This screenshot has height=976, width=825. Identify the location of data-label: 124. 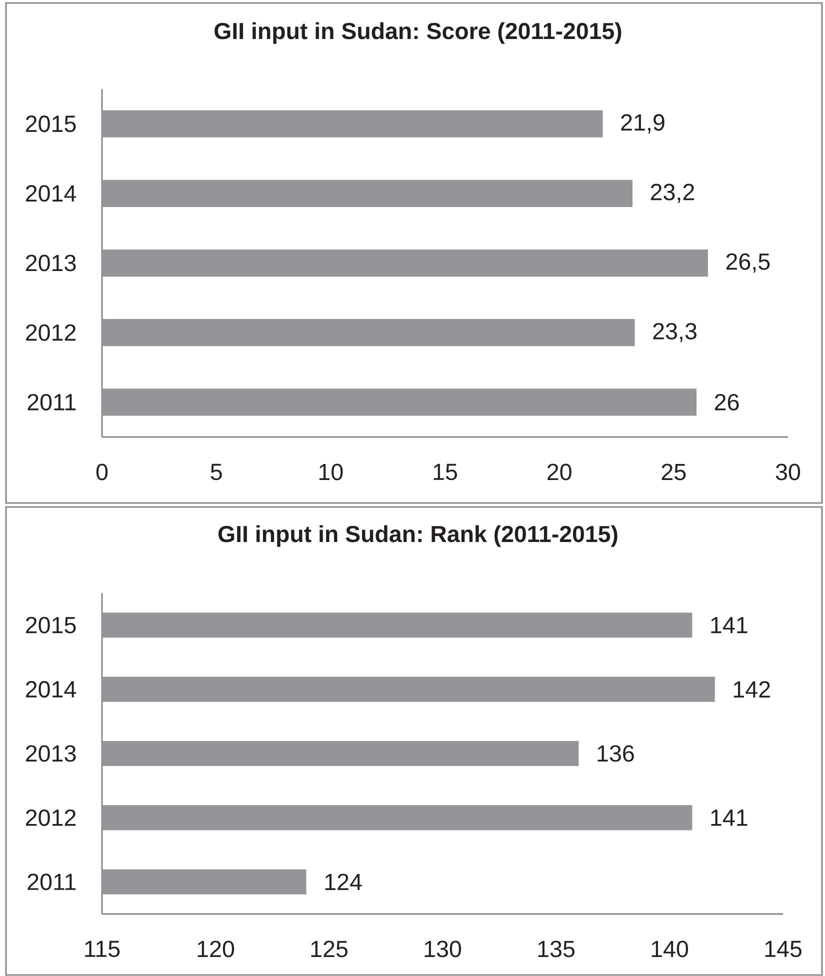
(343, 882).